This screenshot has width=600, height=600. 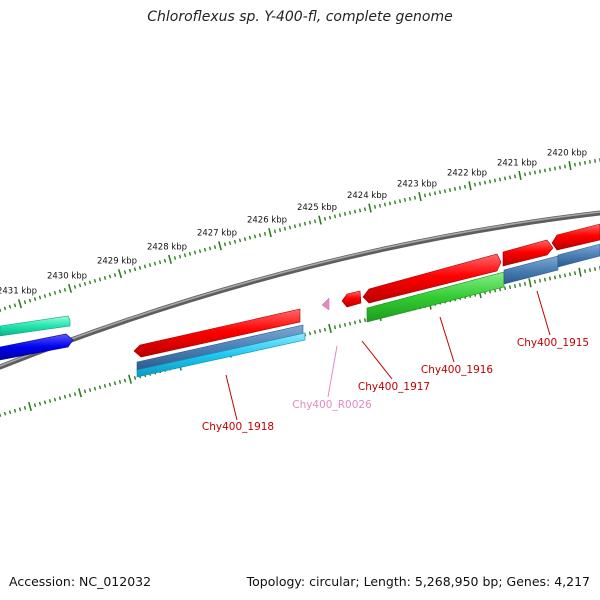 I want to click on label-leaders, so click(x=388, y=355).